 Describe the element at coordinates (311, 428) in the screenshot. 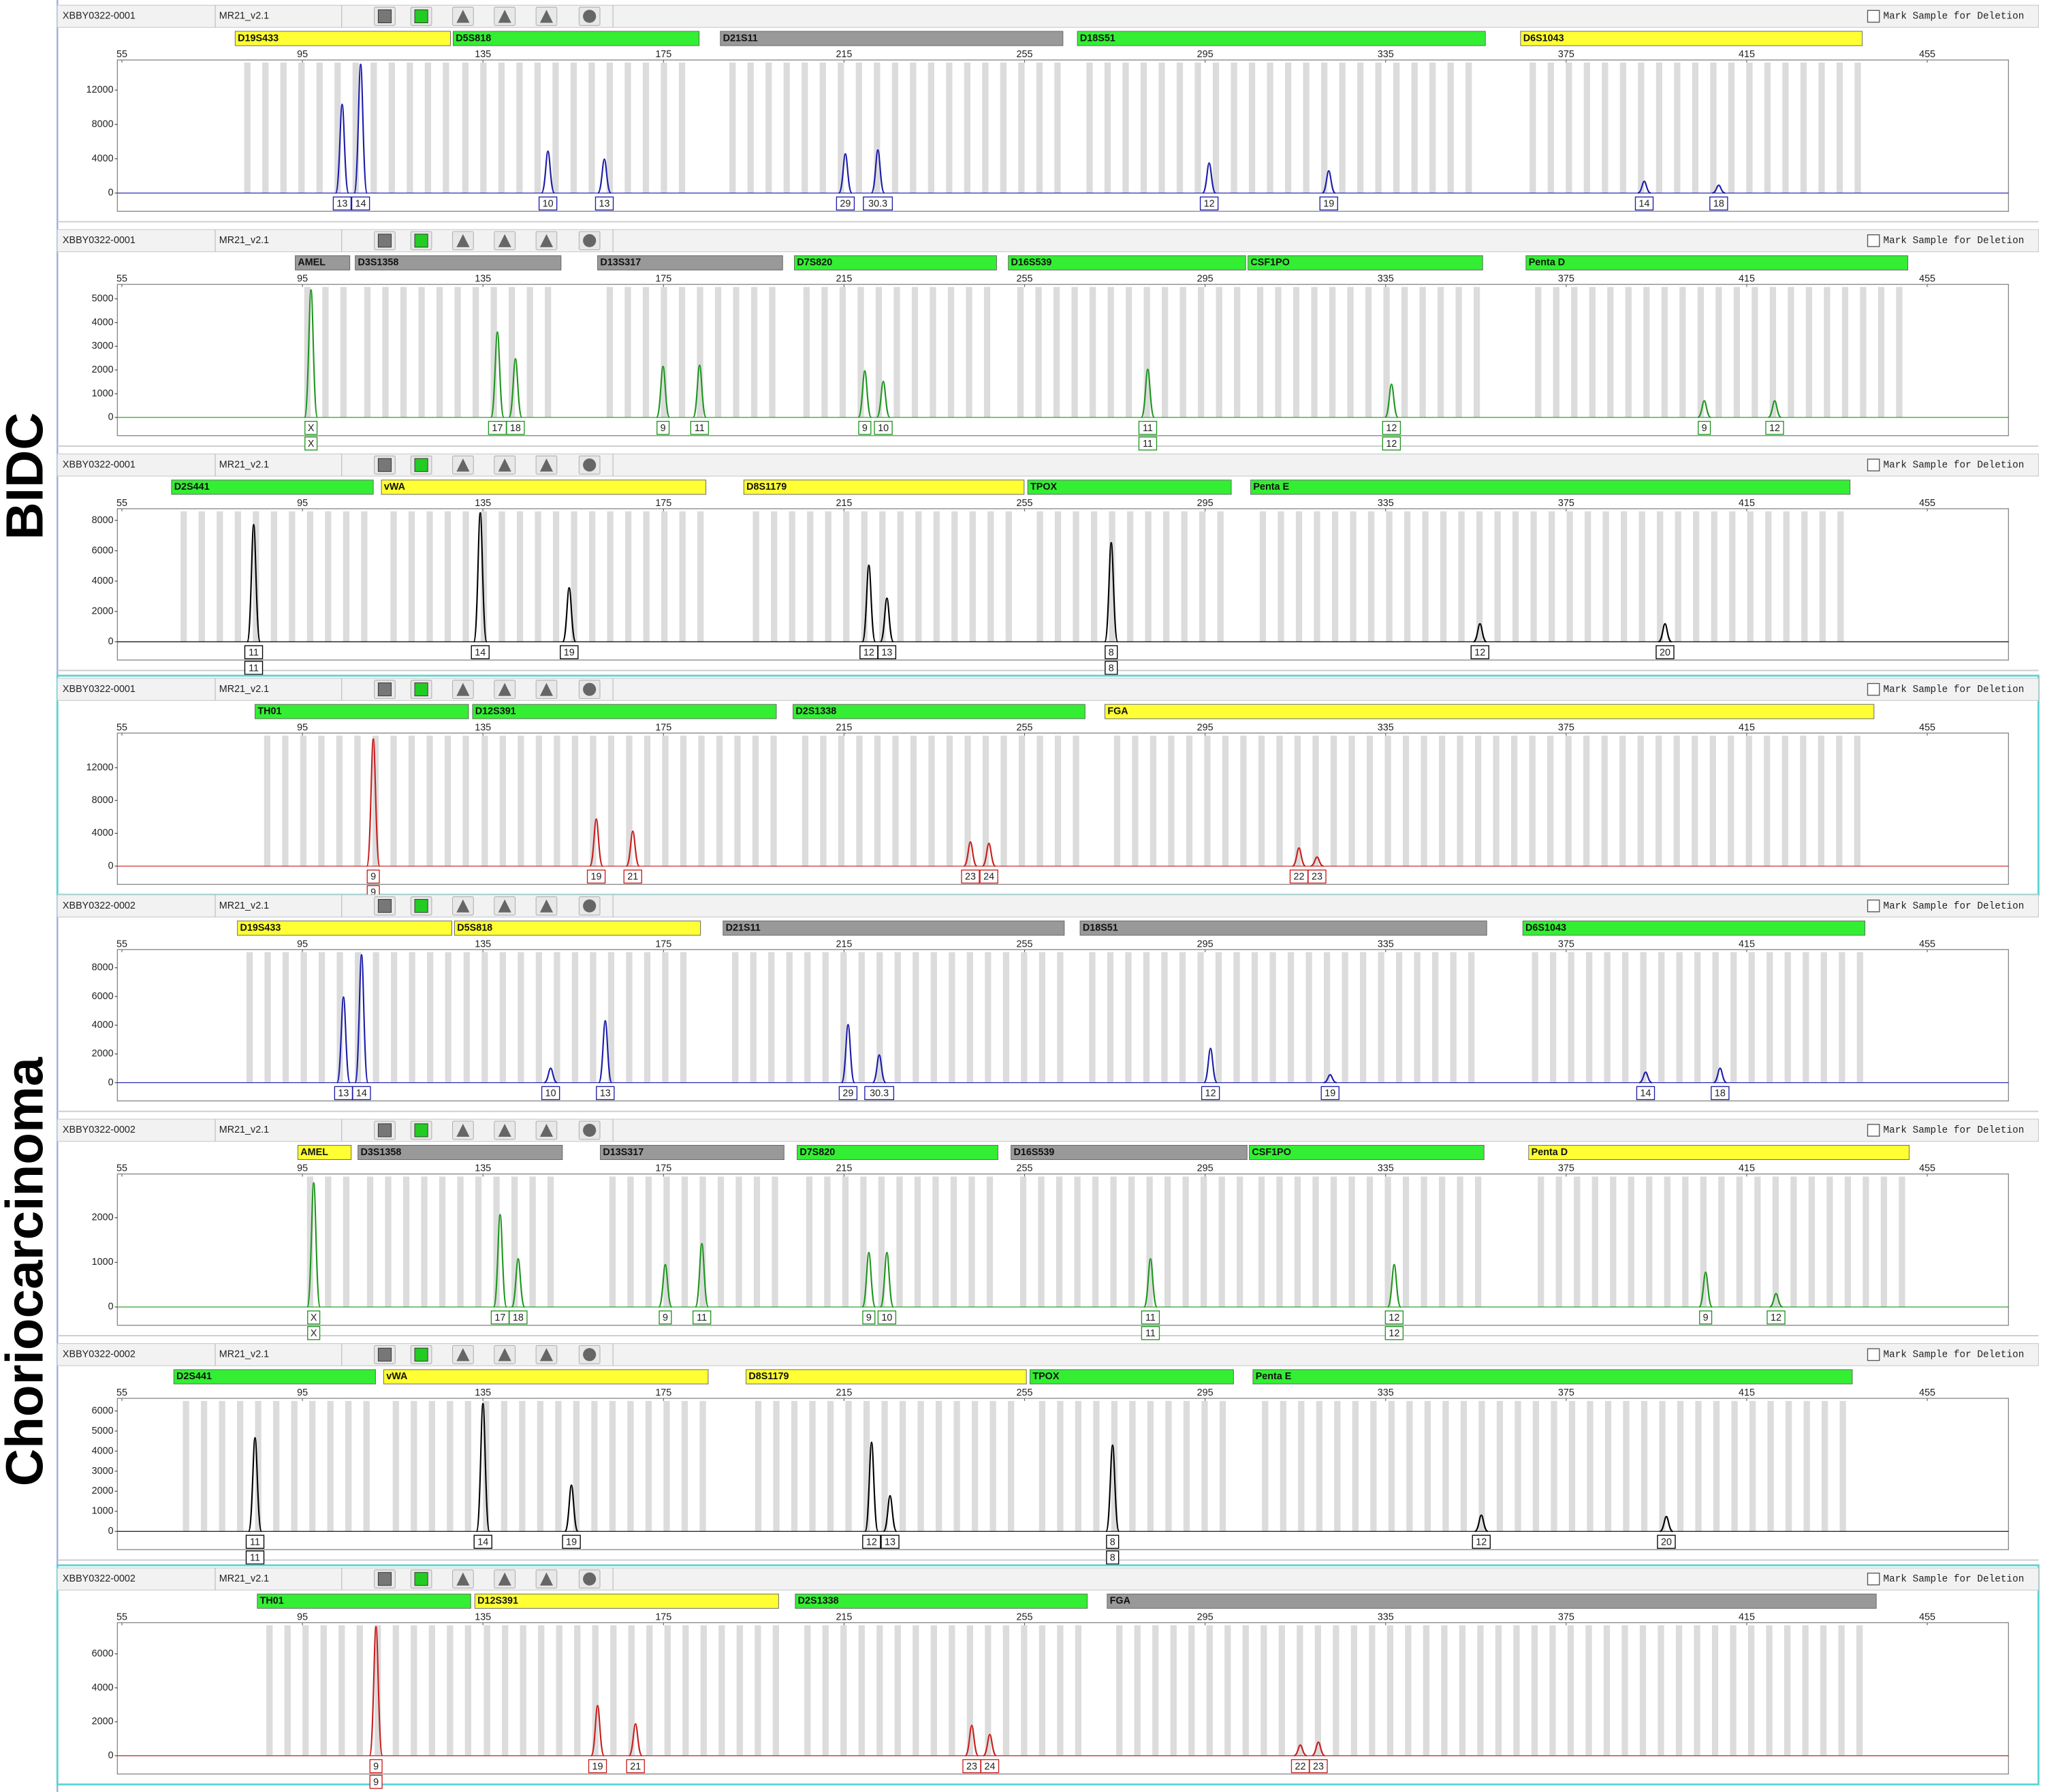

I see `allele-label: X` at that location.